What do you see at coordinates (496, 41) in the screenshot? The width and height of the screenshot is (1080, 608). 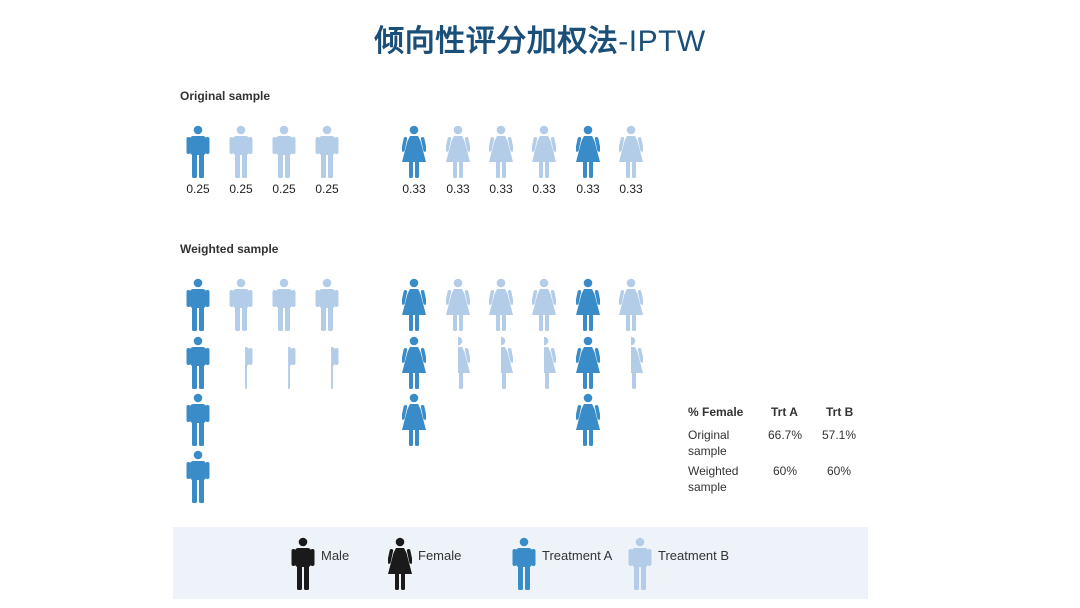 I see `title-chinese: 倾向性评分加权法` at bounding box center [496, 41].